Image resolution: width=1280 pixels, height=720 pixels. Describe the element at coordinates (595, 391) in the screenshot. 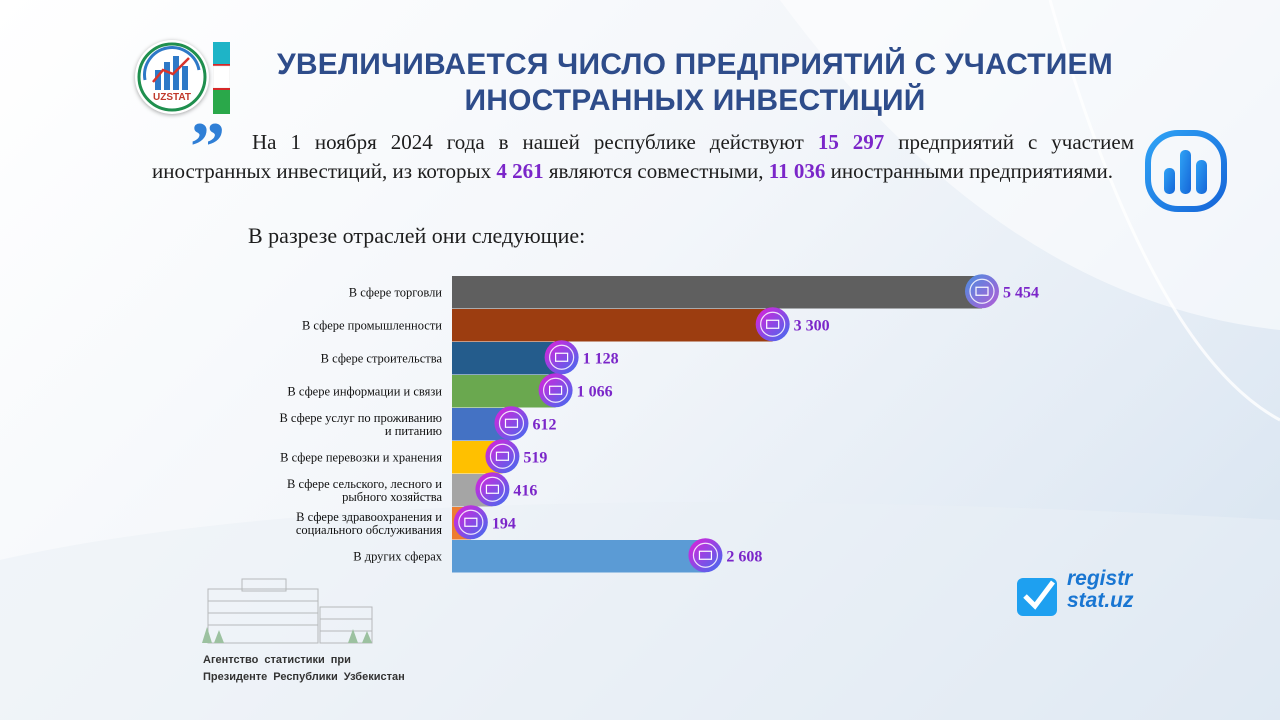

I see `value-label-3: 1 066` at that location.